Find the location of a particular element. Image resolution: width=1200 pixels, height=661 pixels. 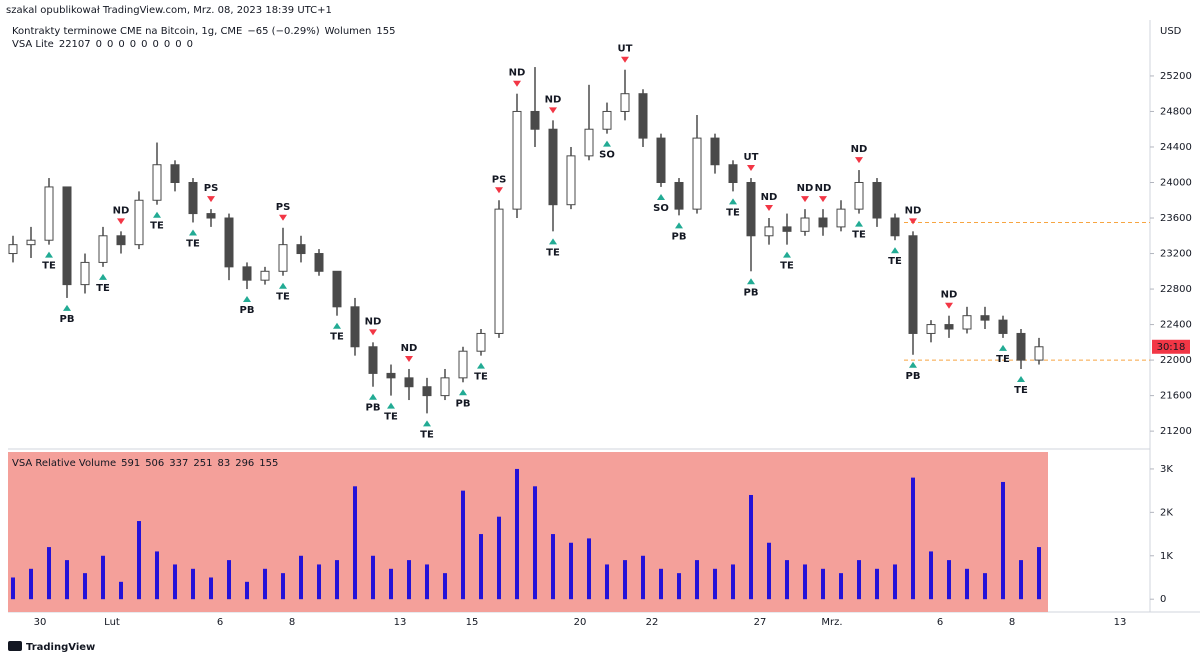

x-tick-label: Mrz. is located at coordinates (831, 622).